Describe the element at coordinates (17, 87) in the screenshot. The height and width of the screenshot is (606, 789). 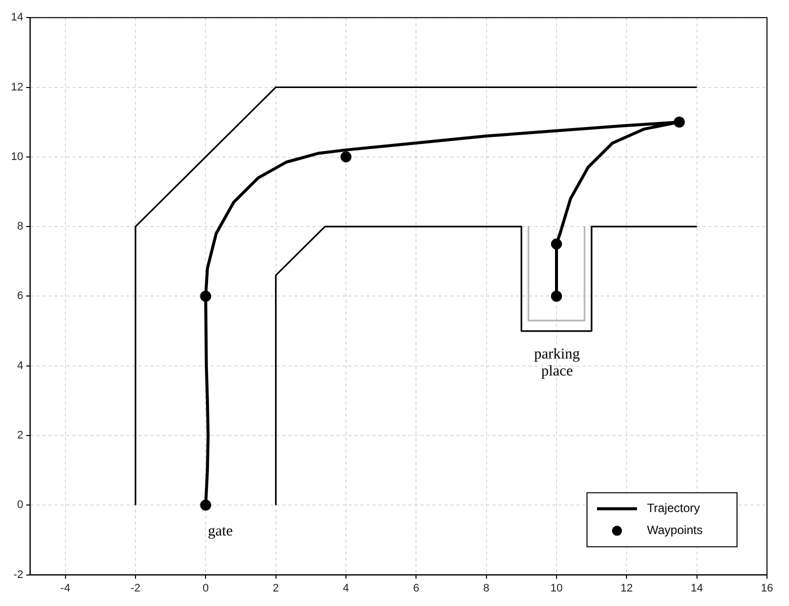
I see `y-tick-label: 12` at that location.